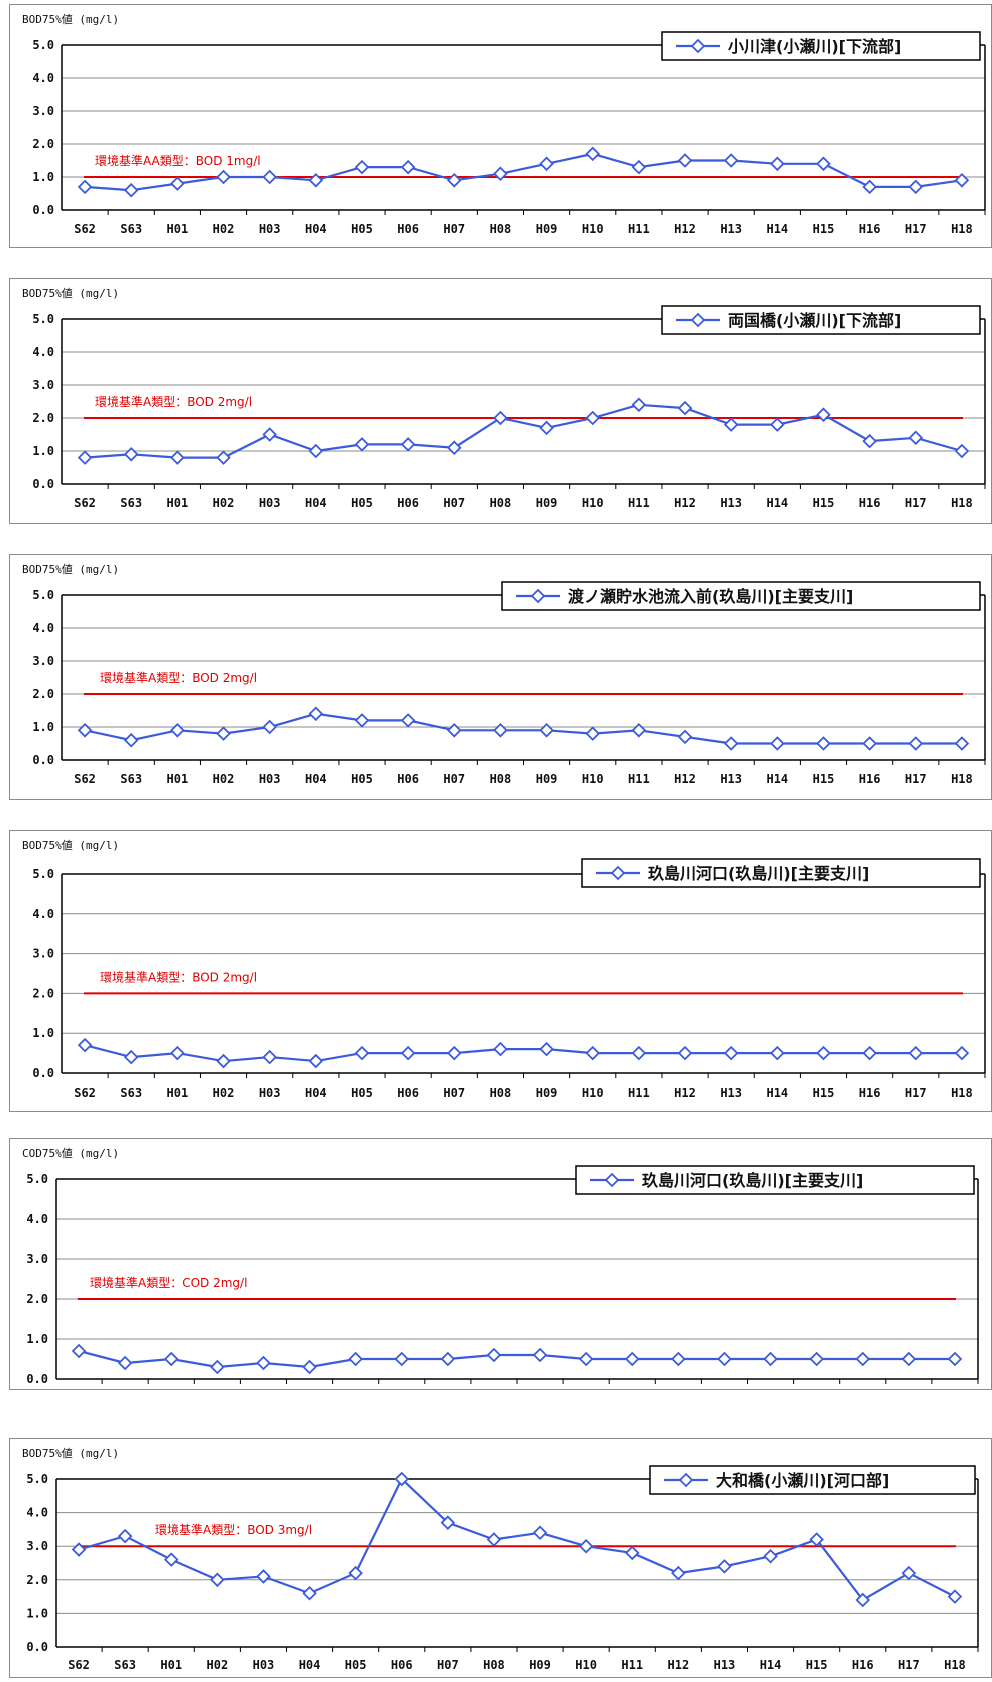  What do you see at coordinates (362, 779) in the screenshot?
I see `x-tick-label: H05` at bounding box center [362, 779].